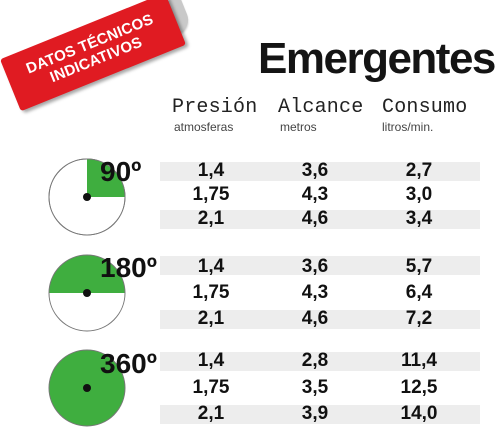 This screenshot has width=500, height=438. I want to click on sector-90-icon, so click(87, 197).